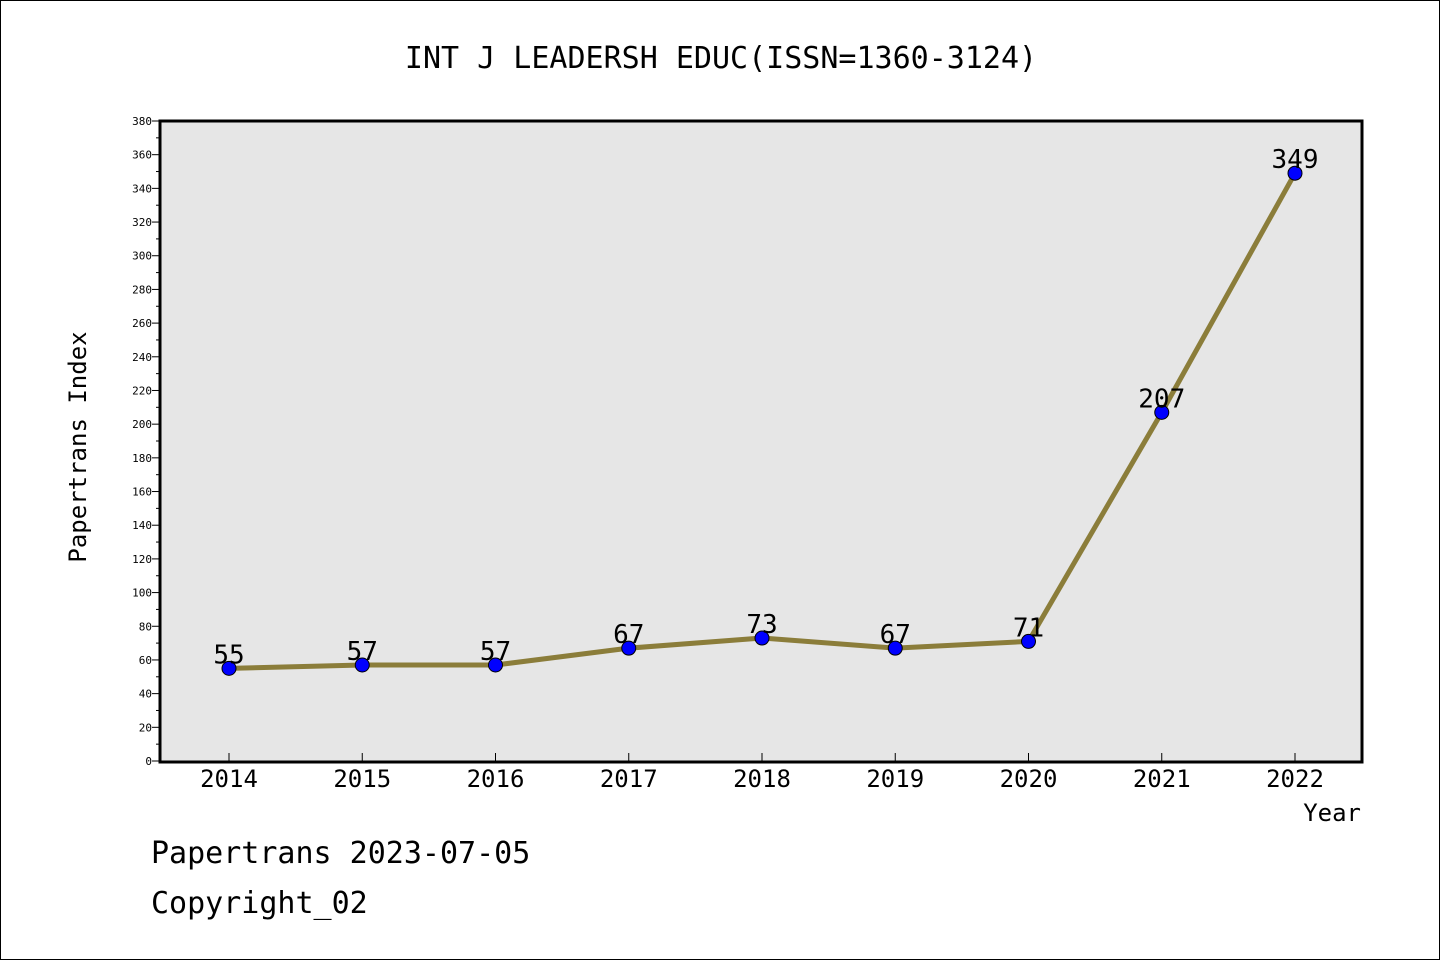  What do you see at coordinates (228, 655) in the screenshot?
I see `data-label: 55` at bounding box center [228, 655].